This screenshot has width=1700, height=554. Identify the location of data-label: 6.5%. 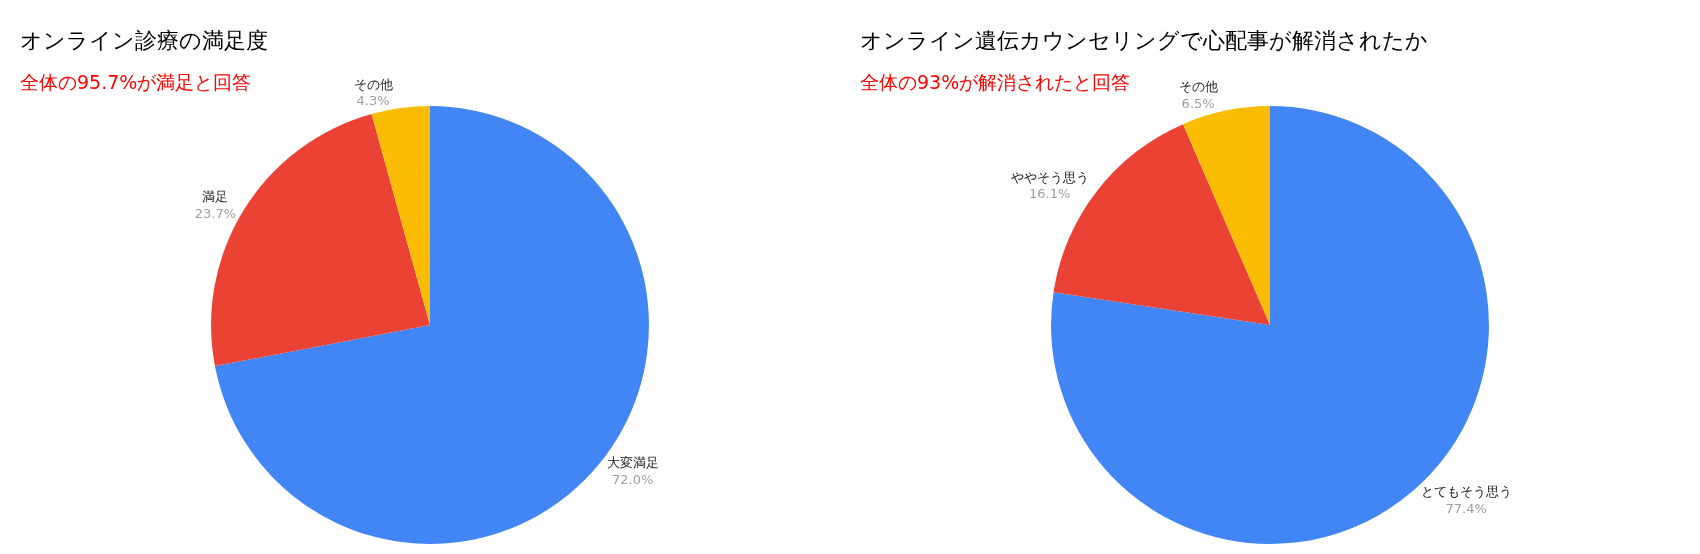
(1198, 104).